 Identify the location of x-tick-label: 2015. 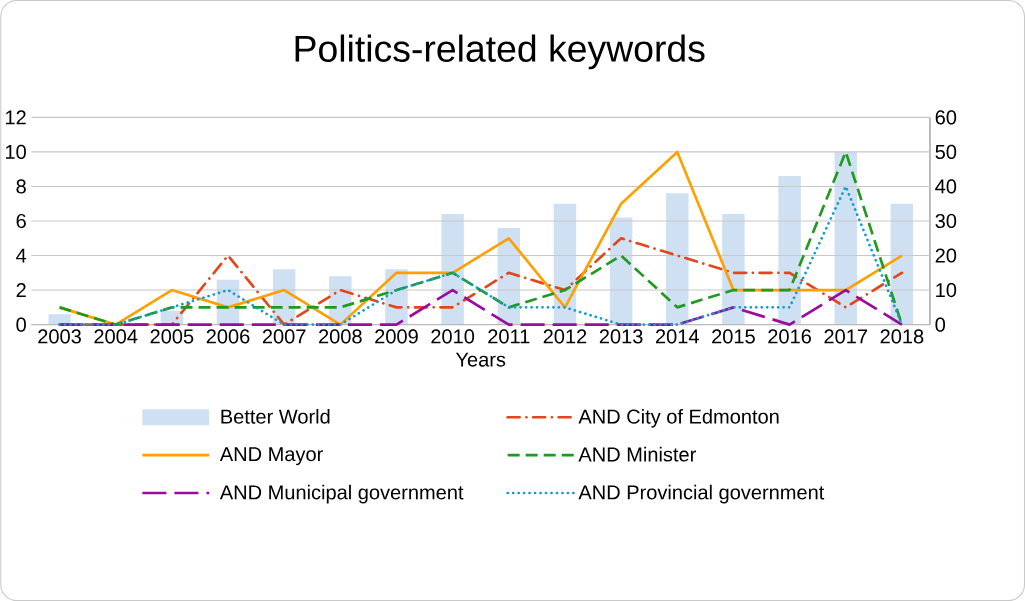
(733, 336).